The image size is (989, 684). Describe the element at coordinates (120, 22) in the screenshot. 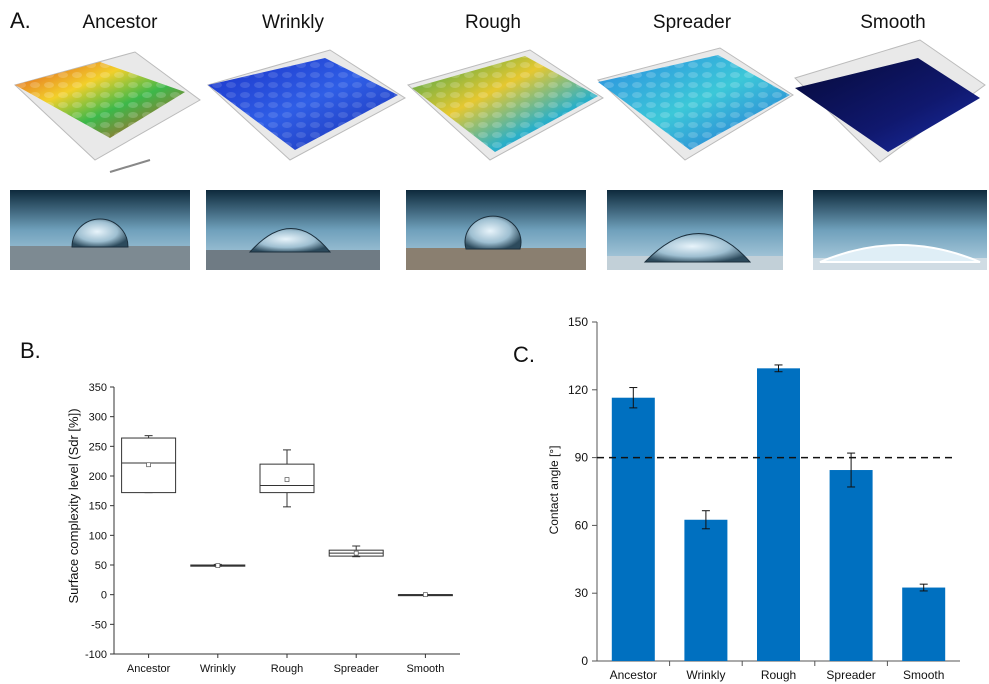

I see `strain-title-ancestor: Ancestor` at that location.